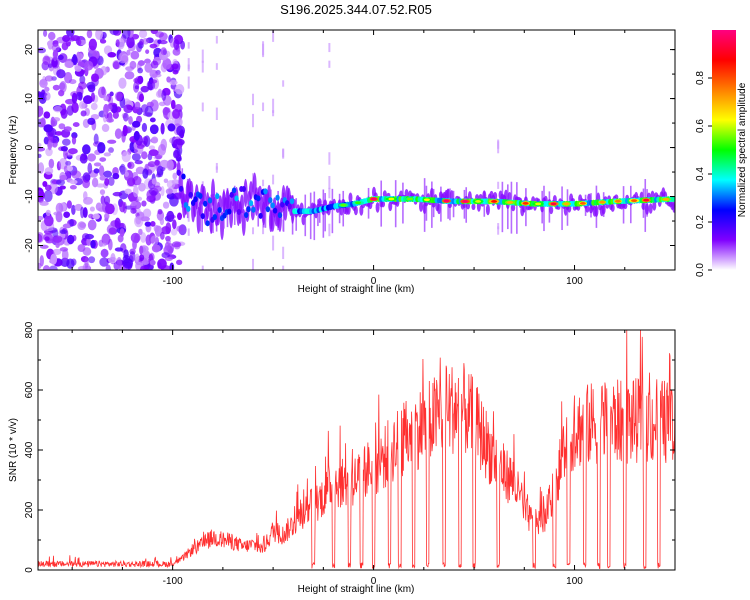 This screenshot has height=600, width=750. What do you see at coordinates (374, 281) in the screenshot?
I see `x-tick-label: 0` at bounding box center [374, 281].